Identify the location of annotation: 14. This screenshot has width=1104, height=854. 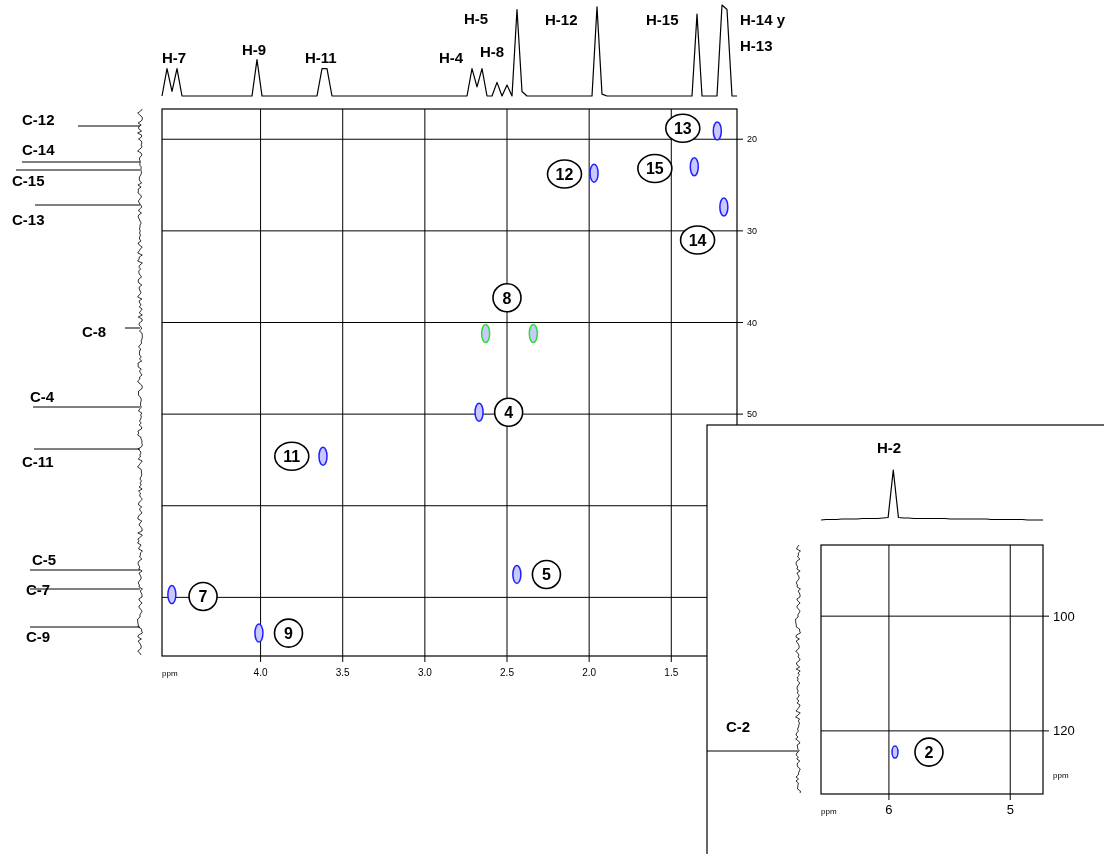
(697, 240).